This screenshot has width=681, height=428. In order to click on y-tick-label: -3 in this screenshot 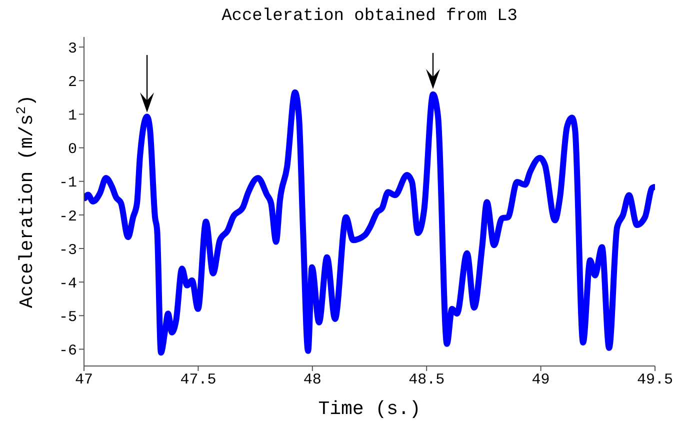, I will do `click(67, 250)`.